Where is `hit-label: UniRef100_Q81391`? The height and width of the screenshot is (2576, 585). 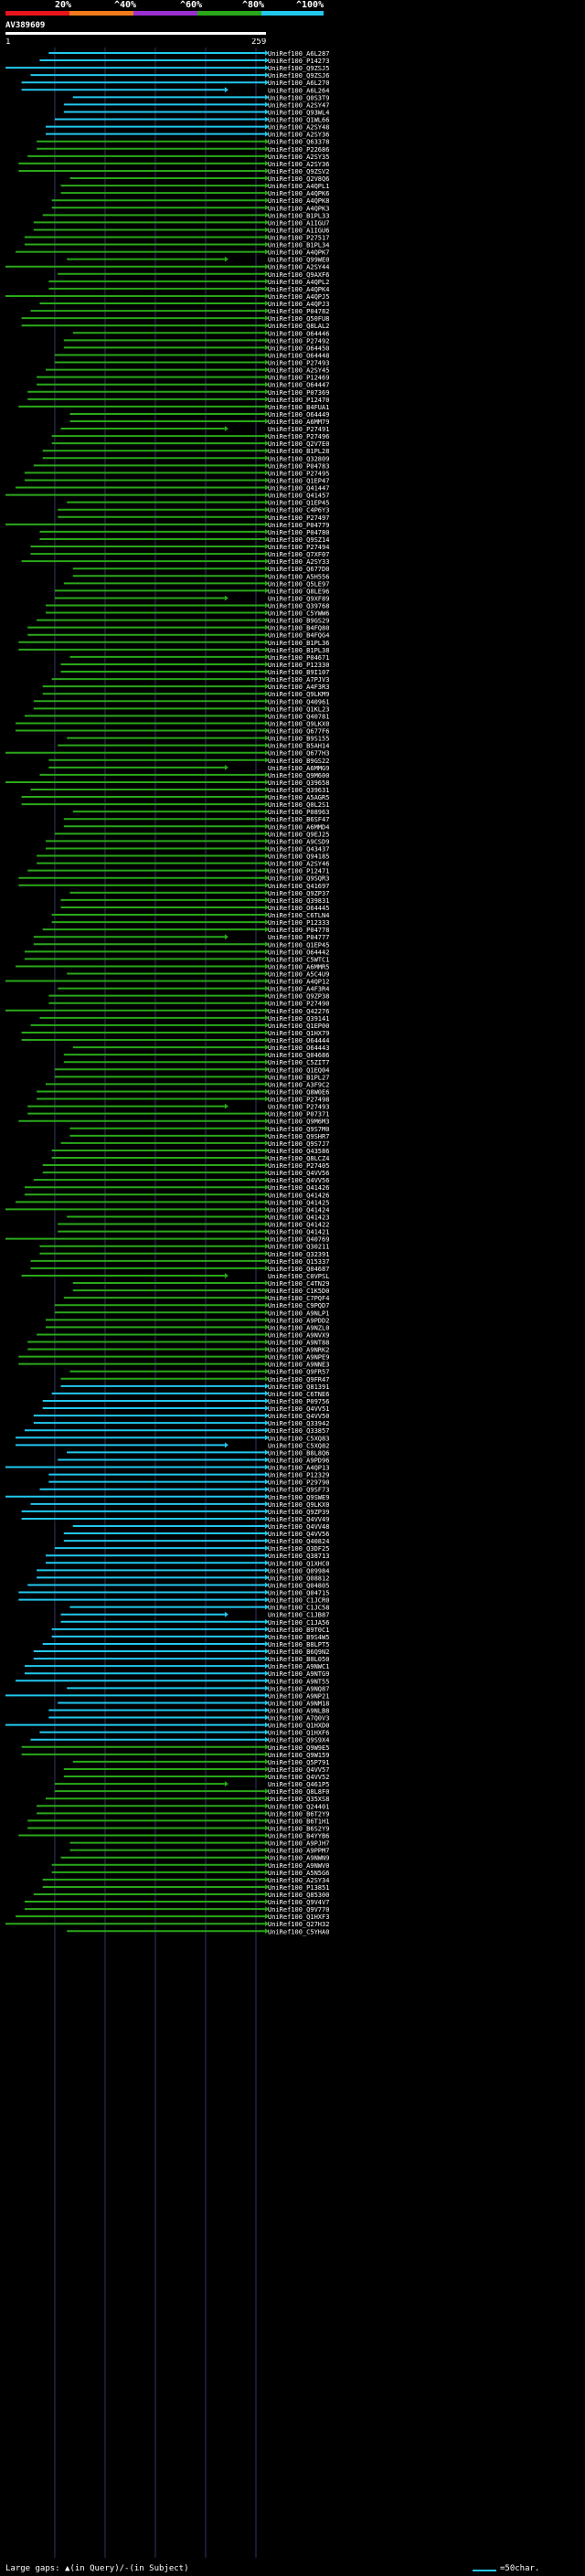
hit-label: UniRef100_Q81391 is located at coordinates (299, 1387).